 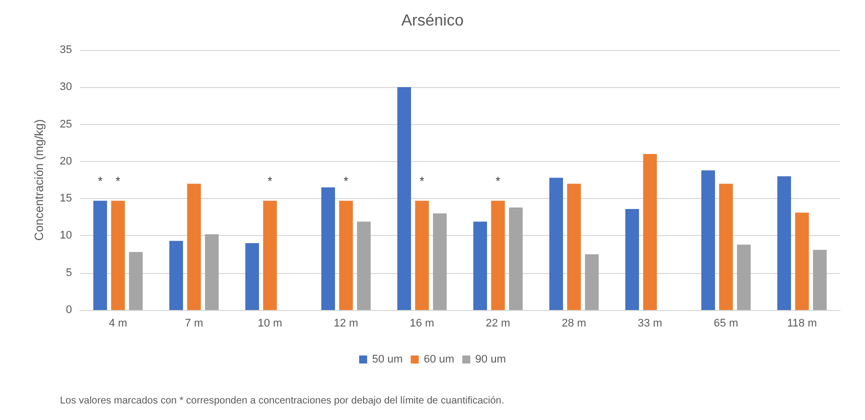 I want to click on x-tick-label: 65 m, so click(x=726, y=324).